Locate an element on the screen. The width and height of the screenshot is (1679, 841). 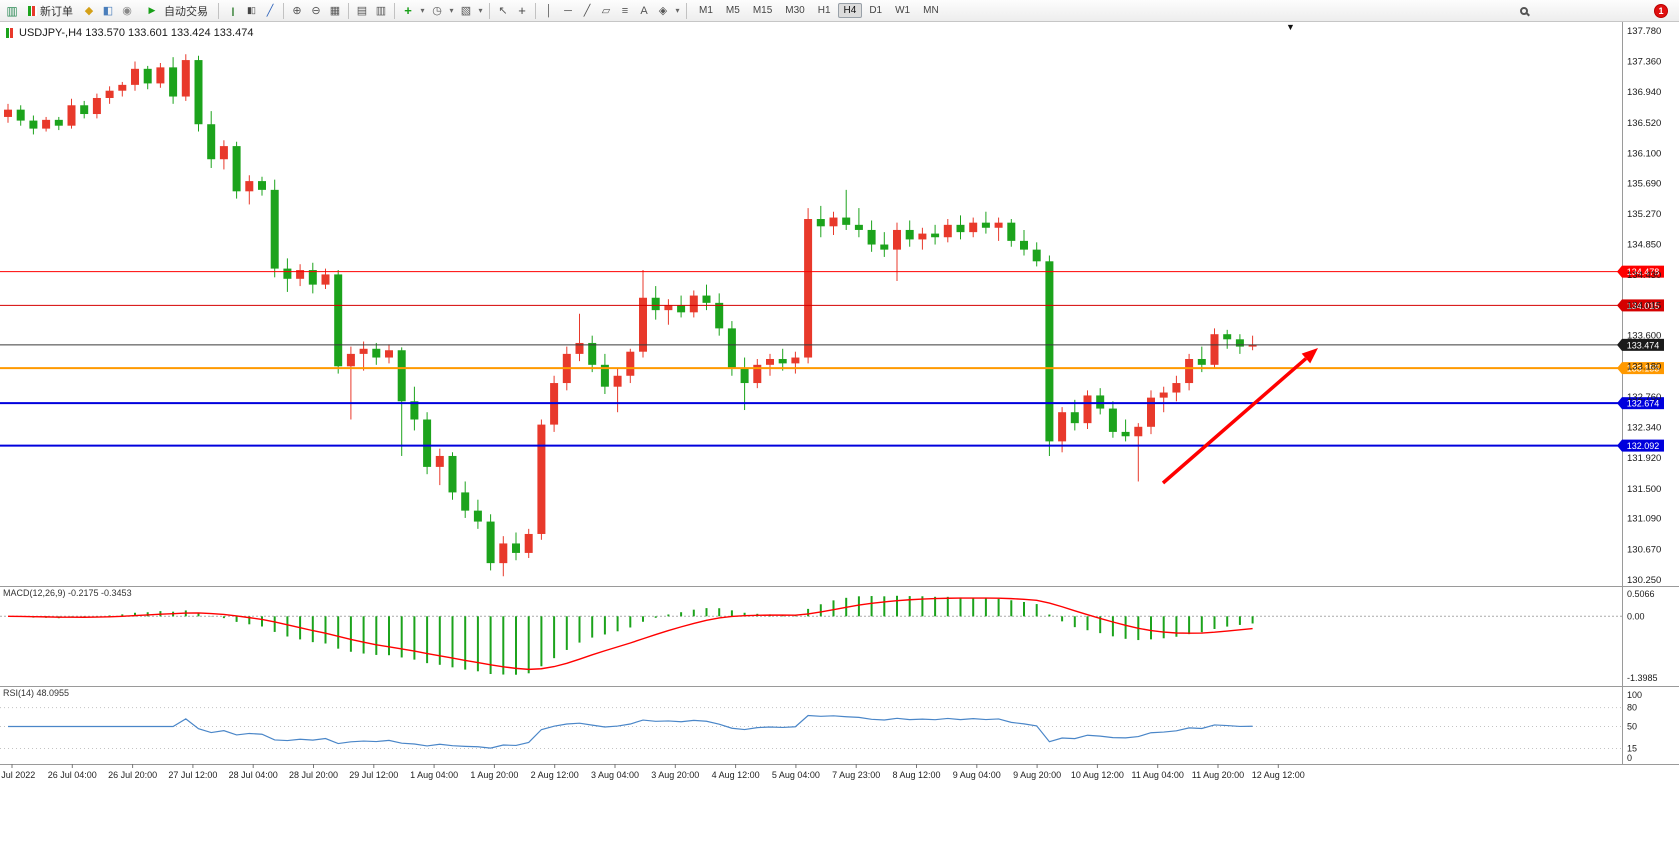
trend-arrow-shaft is located at coordinates (1234, 421).